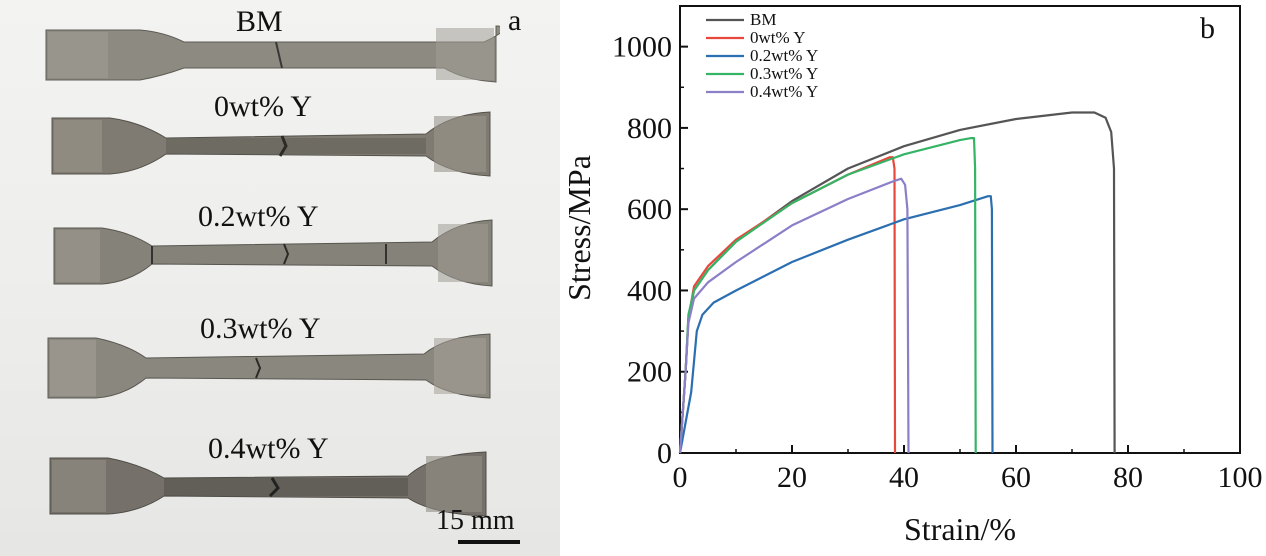 The width and height of the screenshot is (1266, 556). I want to click on specimen-label-0-2wt: 0.2wt% Y, so click(258, 216).